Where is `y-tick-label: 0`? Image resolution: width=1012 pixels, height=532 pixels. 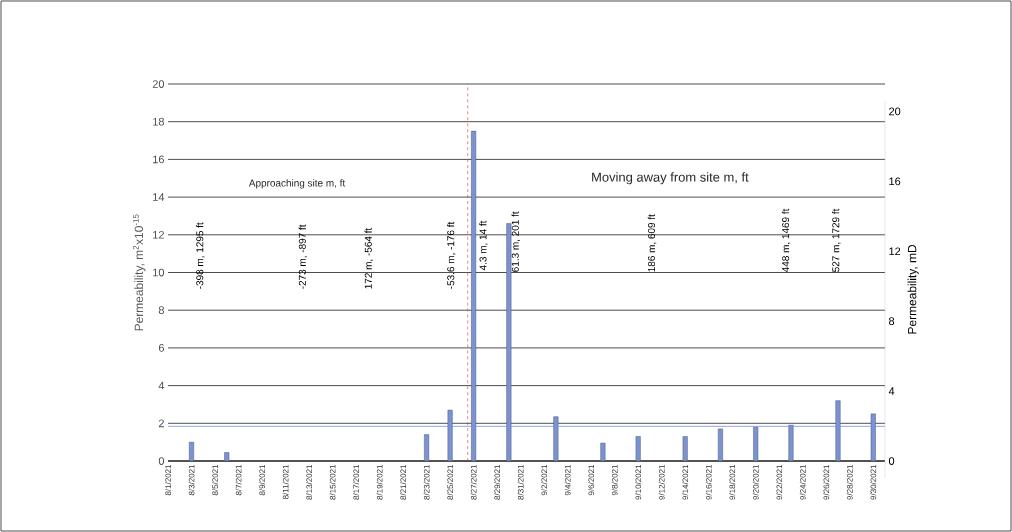 y-tick-label: 0 is located at coordinates (161, 461).